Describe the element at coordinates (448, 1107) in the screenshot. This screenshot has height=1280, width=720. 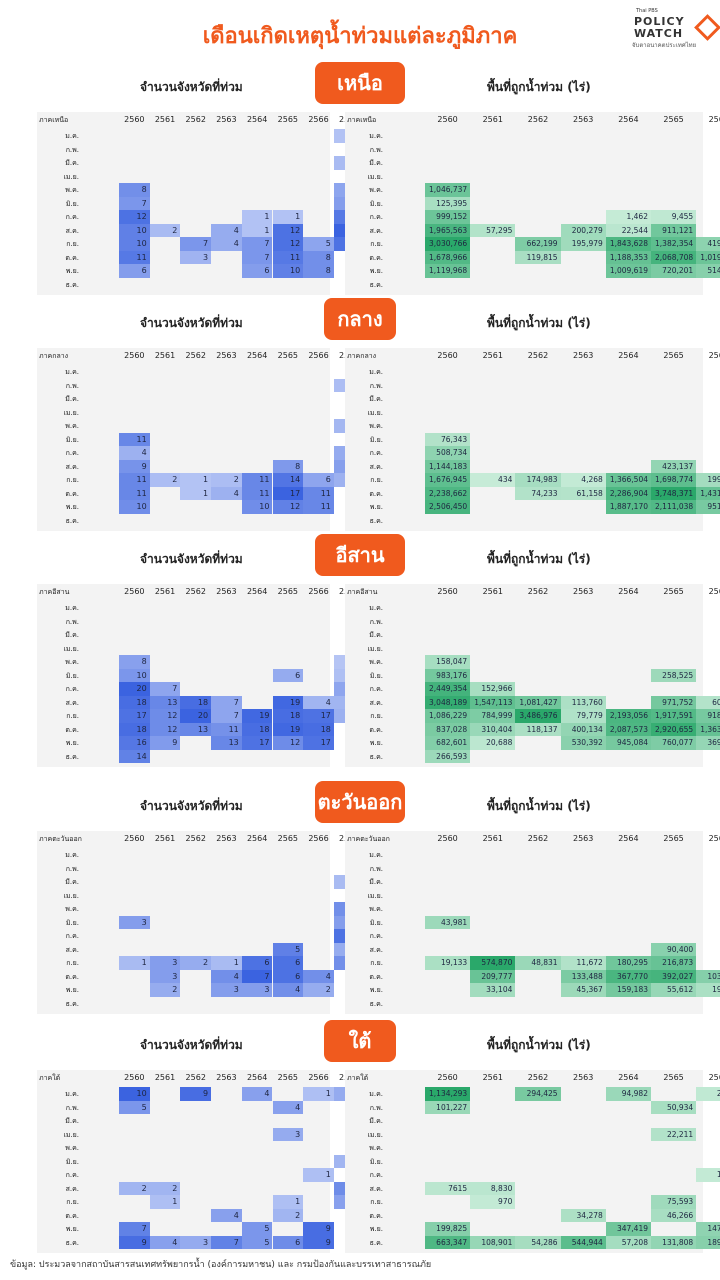
I see `flood-area-cell: 101,227` at that location.